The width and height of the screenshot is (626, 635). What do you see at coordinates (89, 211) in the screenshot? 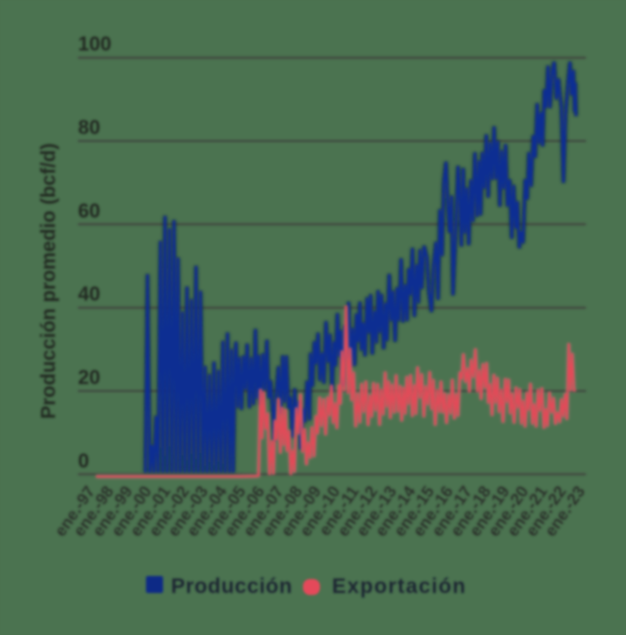
I see `svg-text: 60` at bounding box center [89, 211].